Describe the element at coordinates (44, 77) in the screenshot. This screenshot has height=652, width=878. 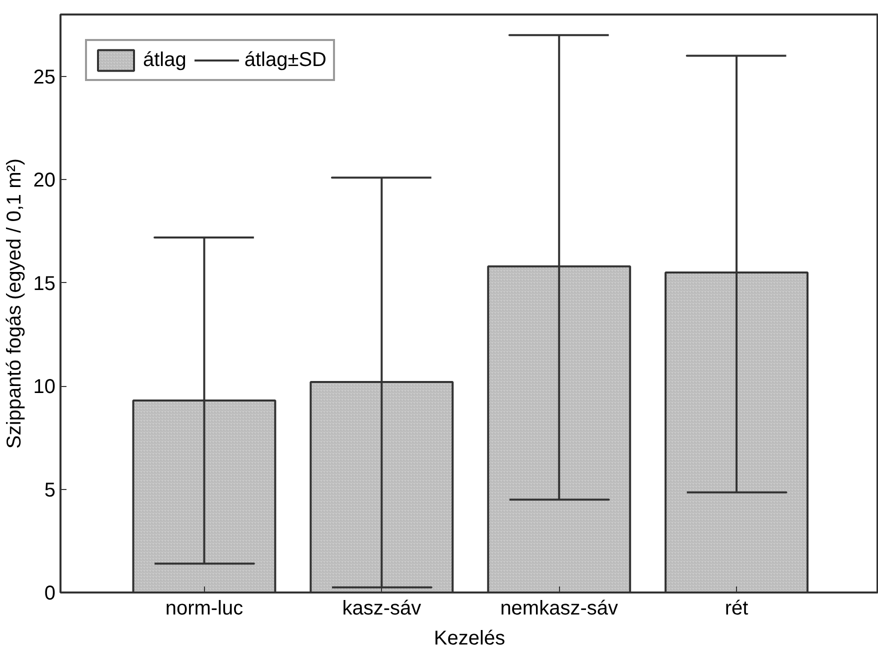
I see `y-tick-label: 25` at that location.